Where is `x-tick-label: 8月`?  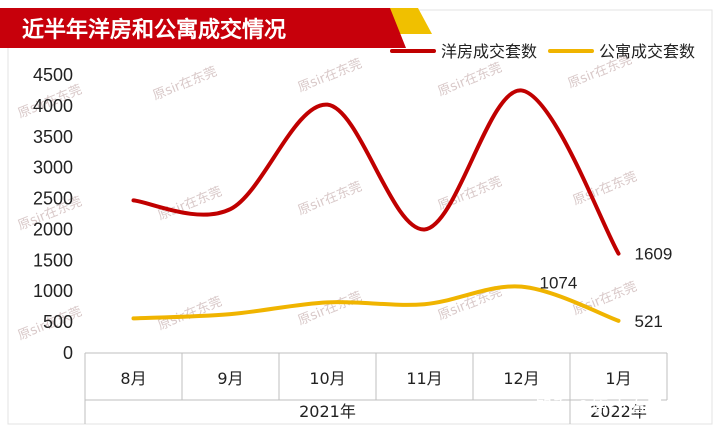 x-tick-label: 8月 is located at coordinates (133, 378).